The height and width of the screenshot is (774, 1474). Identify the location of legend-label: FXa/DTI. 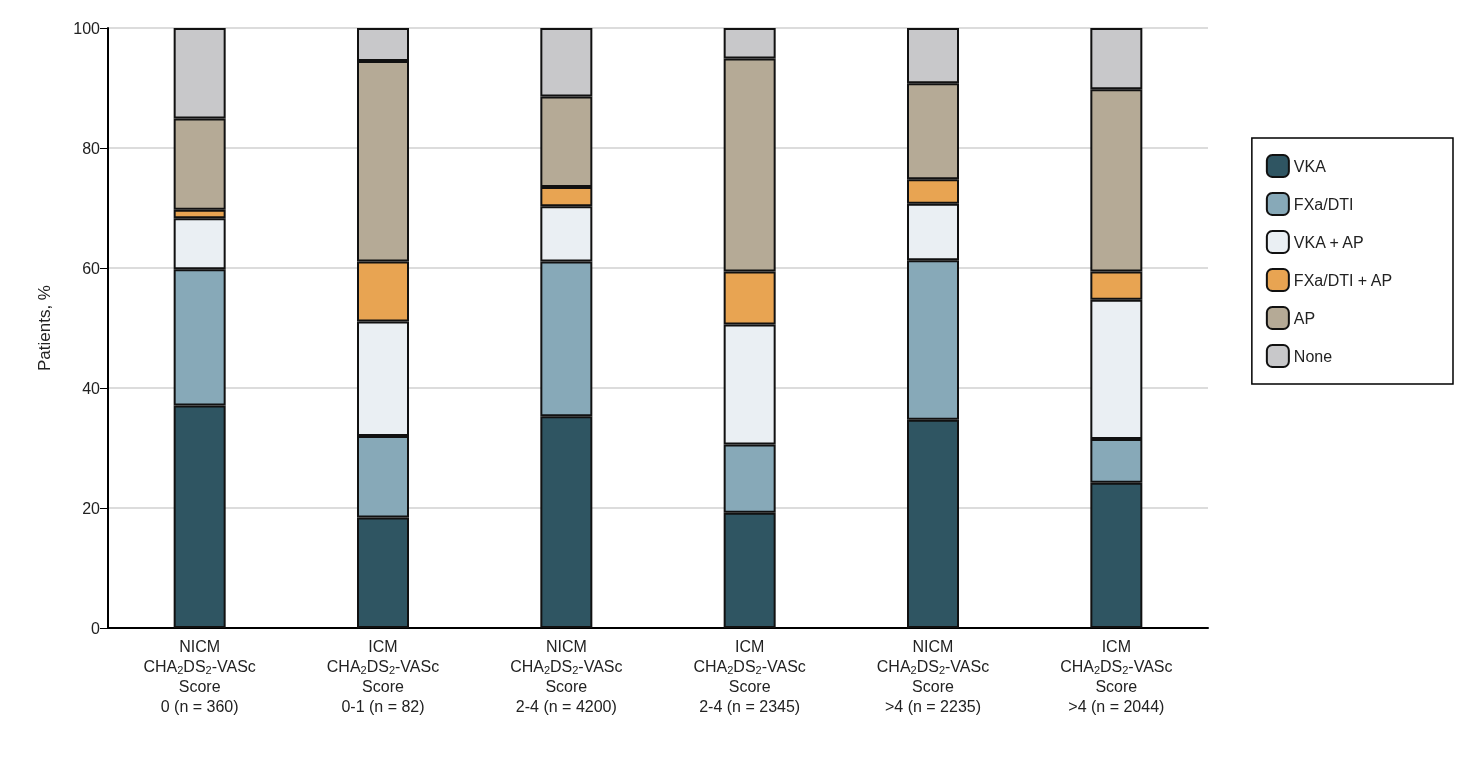
(1323, 204).